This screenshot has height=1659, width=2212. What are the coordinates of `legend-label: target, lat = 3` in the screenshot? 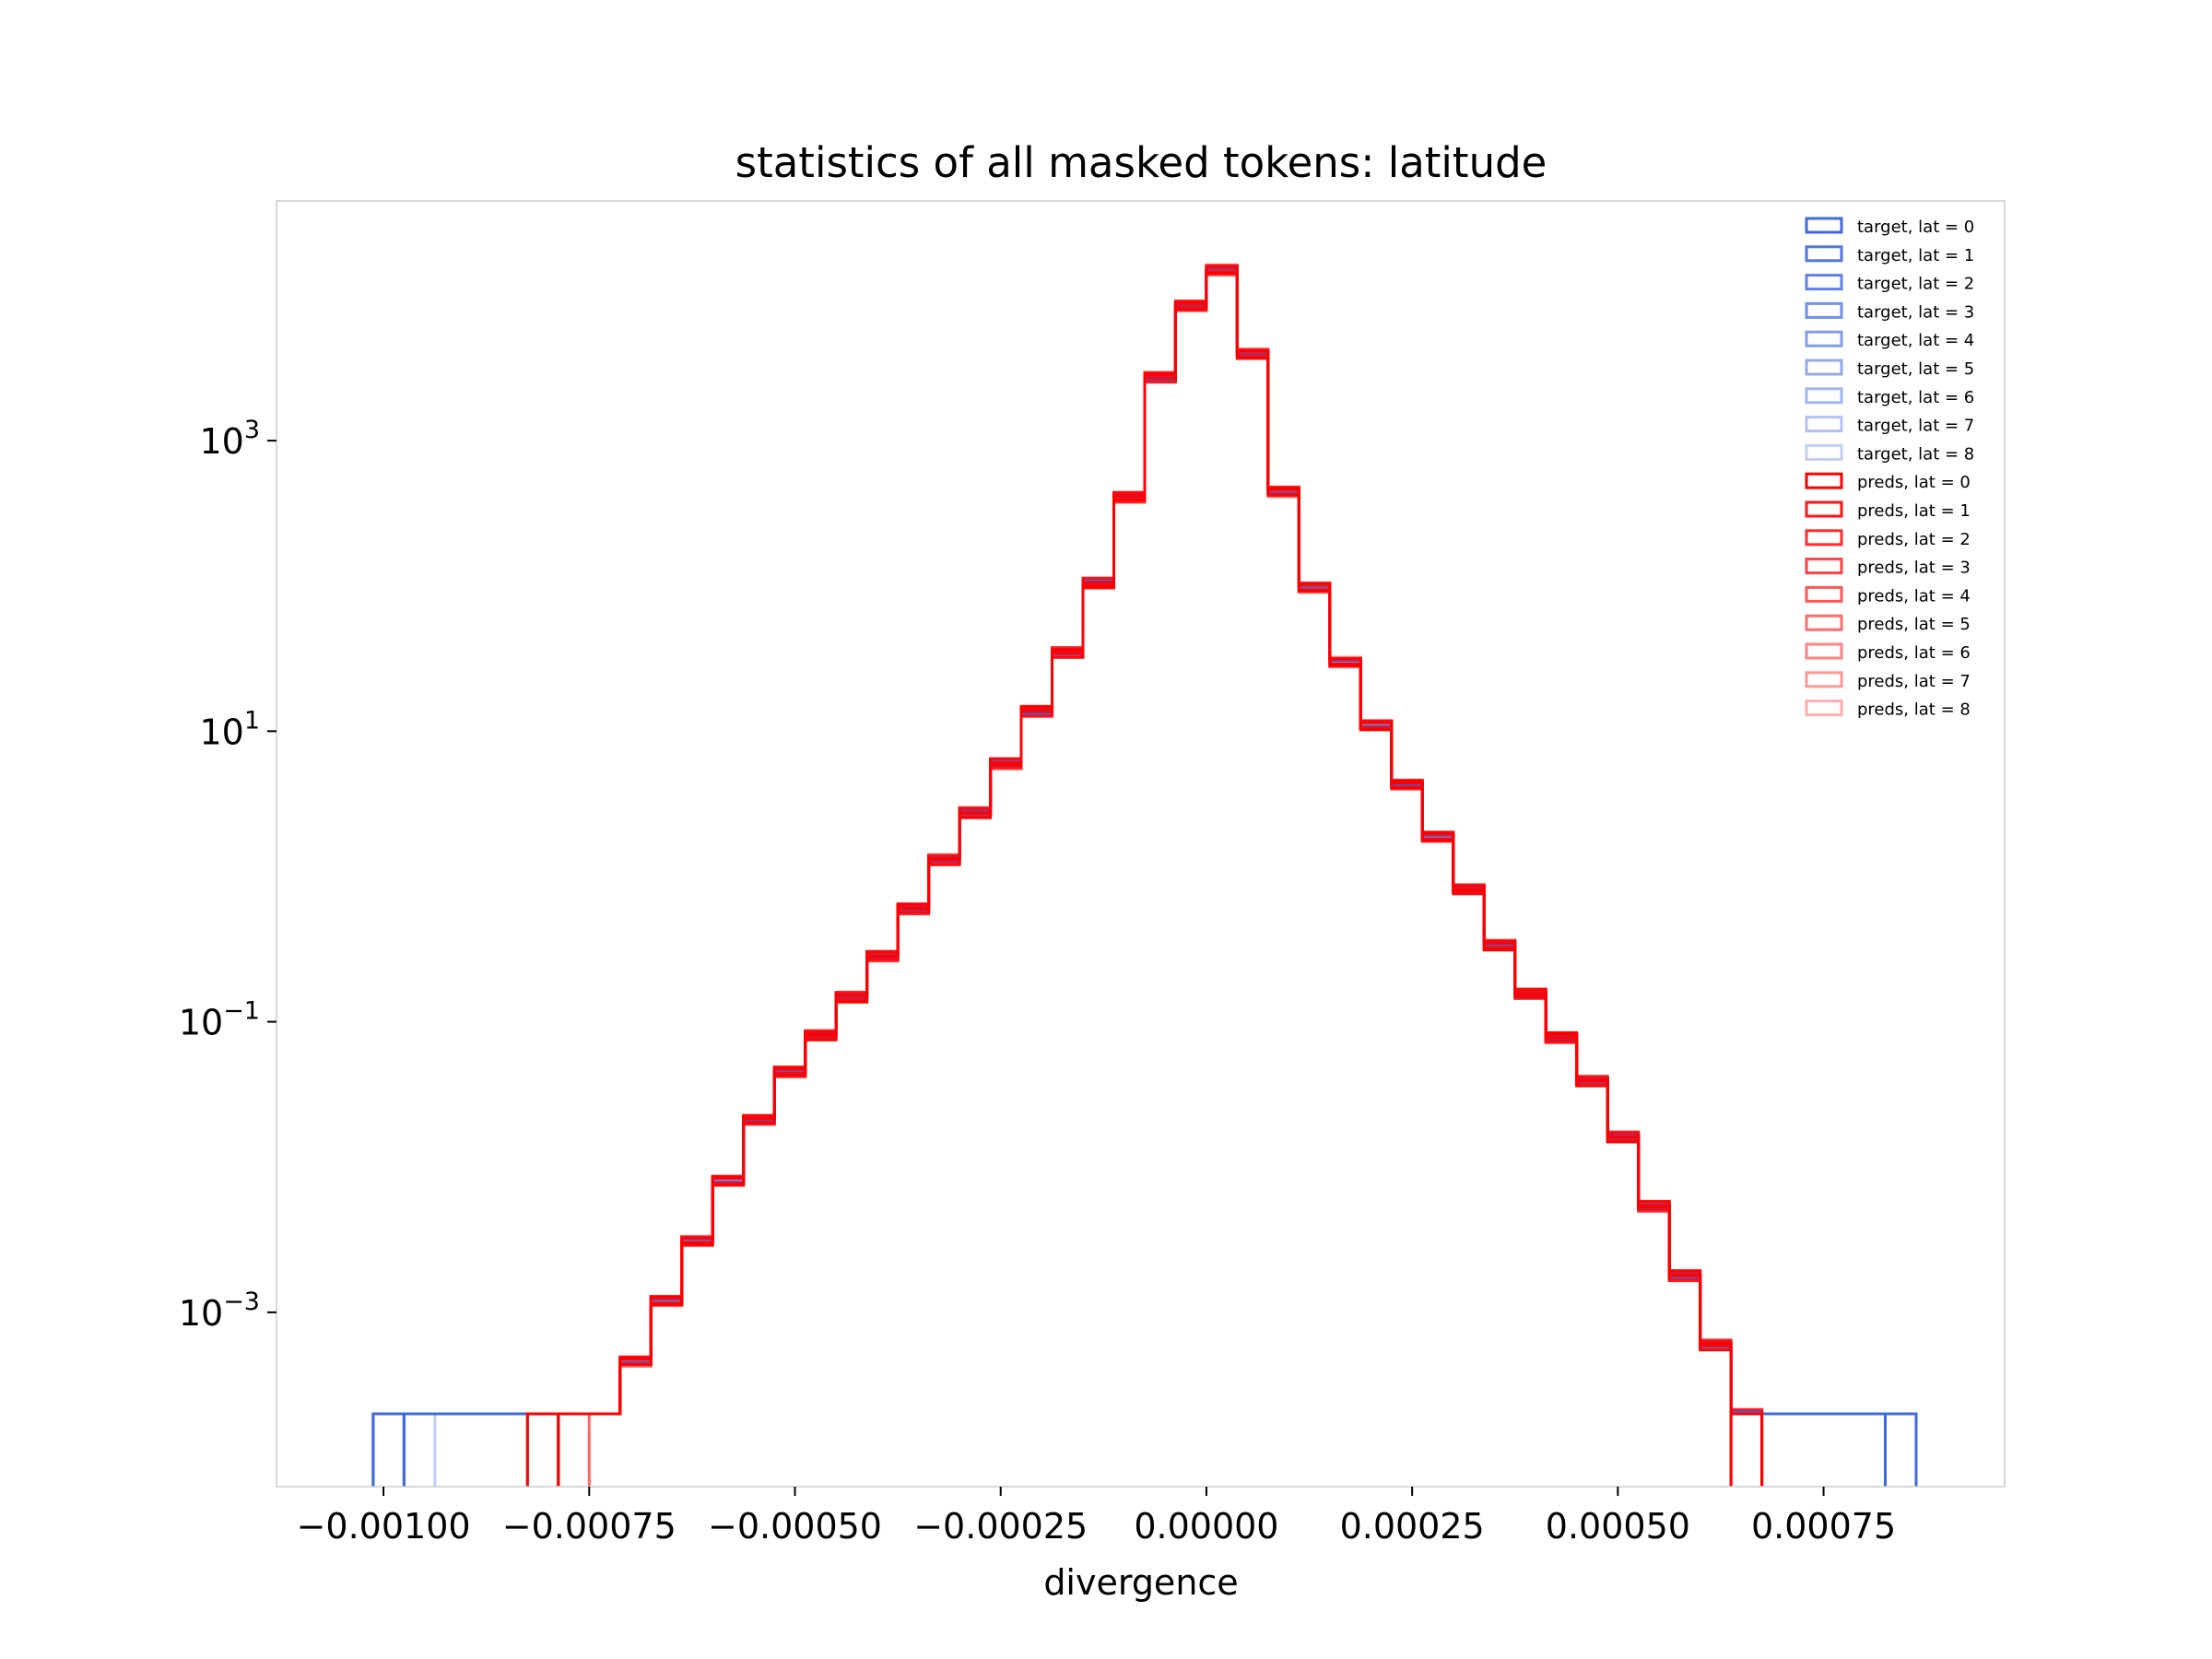 It's located at (1915, 312).